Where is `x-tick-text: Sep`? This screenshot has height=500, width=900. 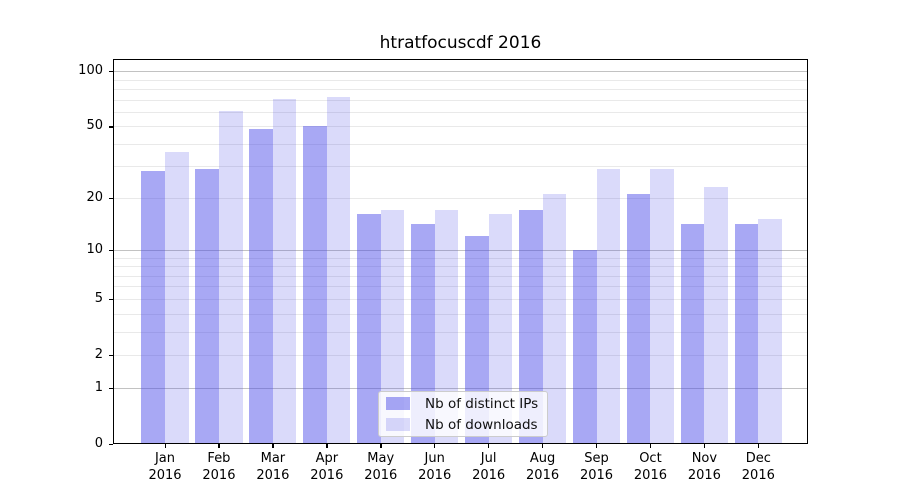
x-tick-text: Sep is located at coordinates (596, 458).